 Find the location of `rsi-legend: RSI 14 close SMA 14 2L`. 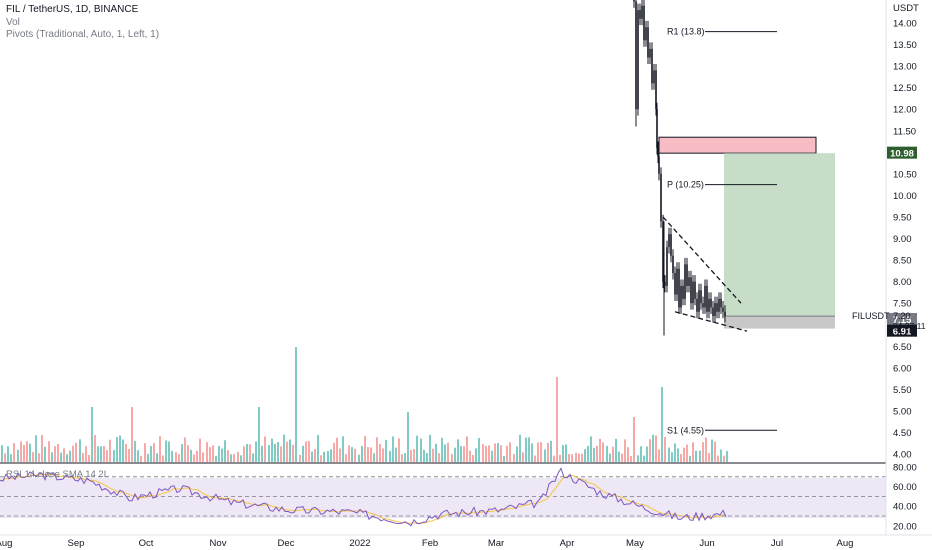

rsi-legend: RSI 14 close SMA 14 2L is located at coordinates (57, 474).